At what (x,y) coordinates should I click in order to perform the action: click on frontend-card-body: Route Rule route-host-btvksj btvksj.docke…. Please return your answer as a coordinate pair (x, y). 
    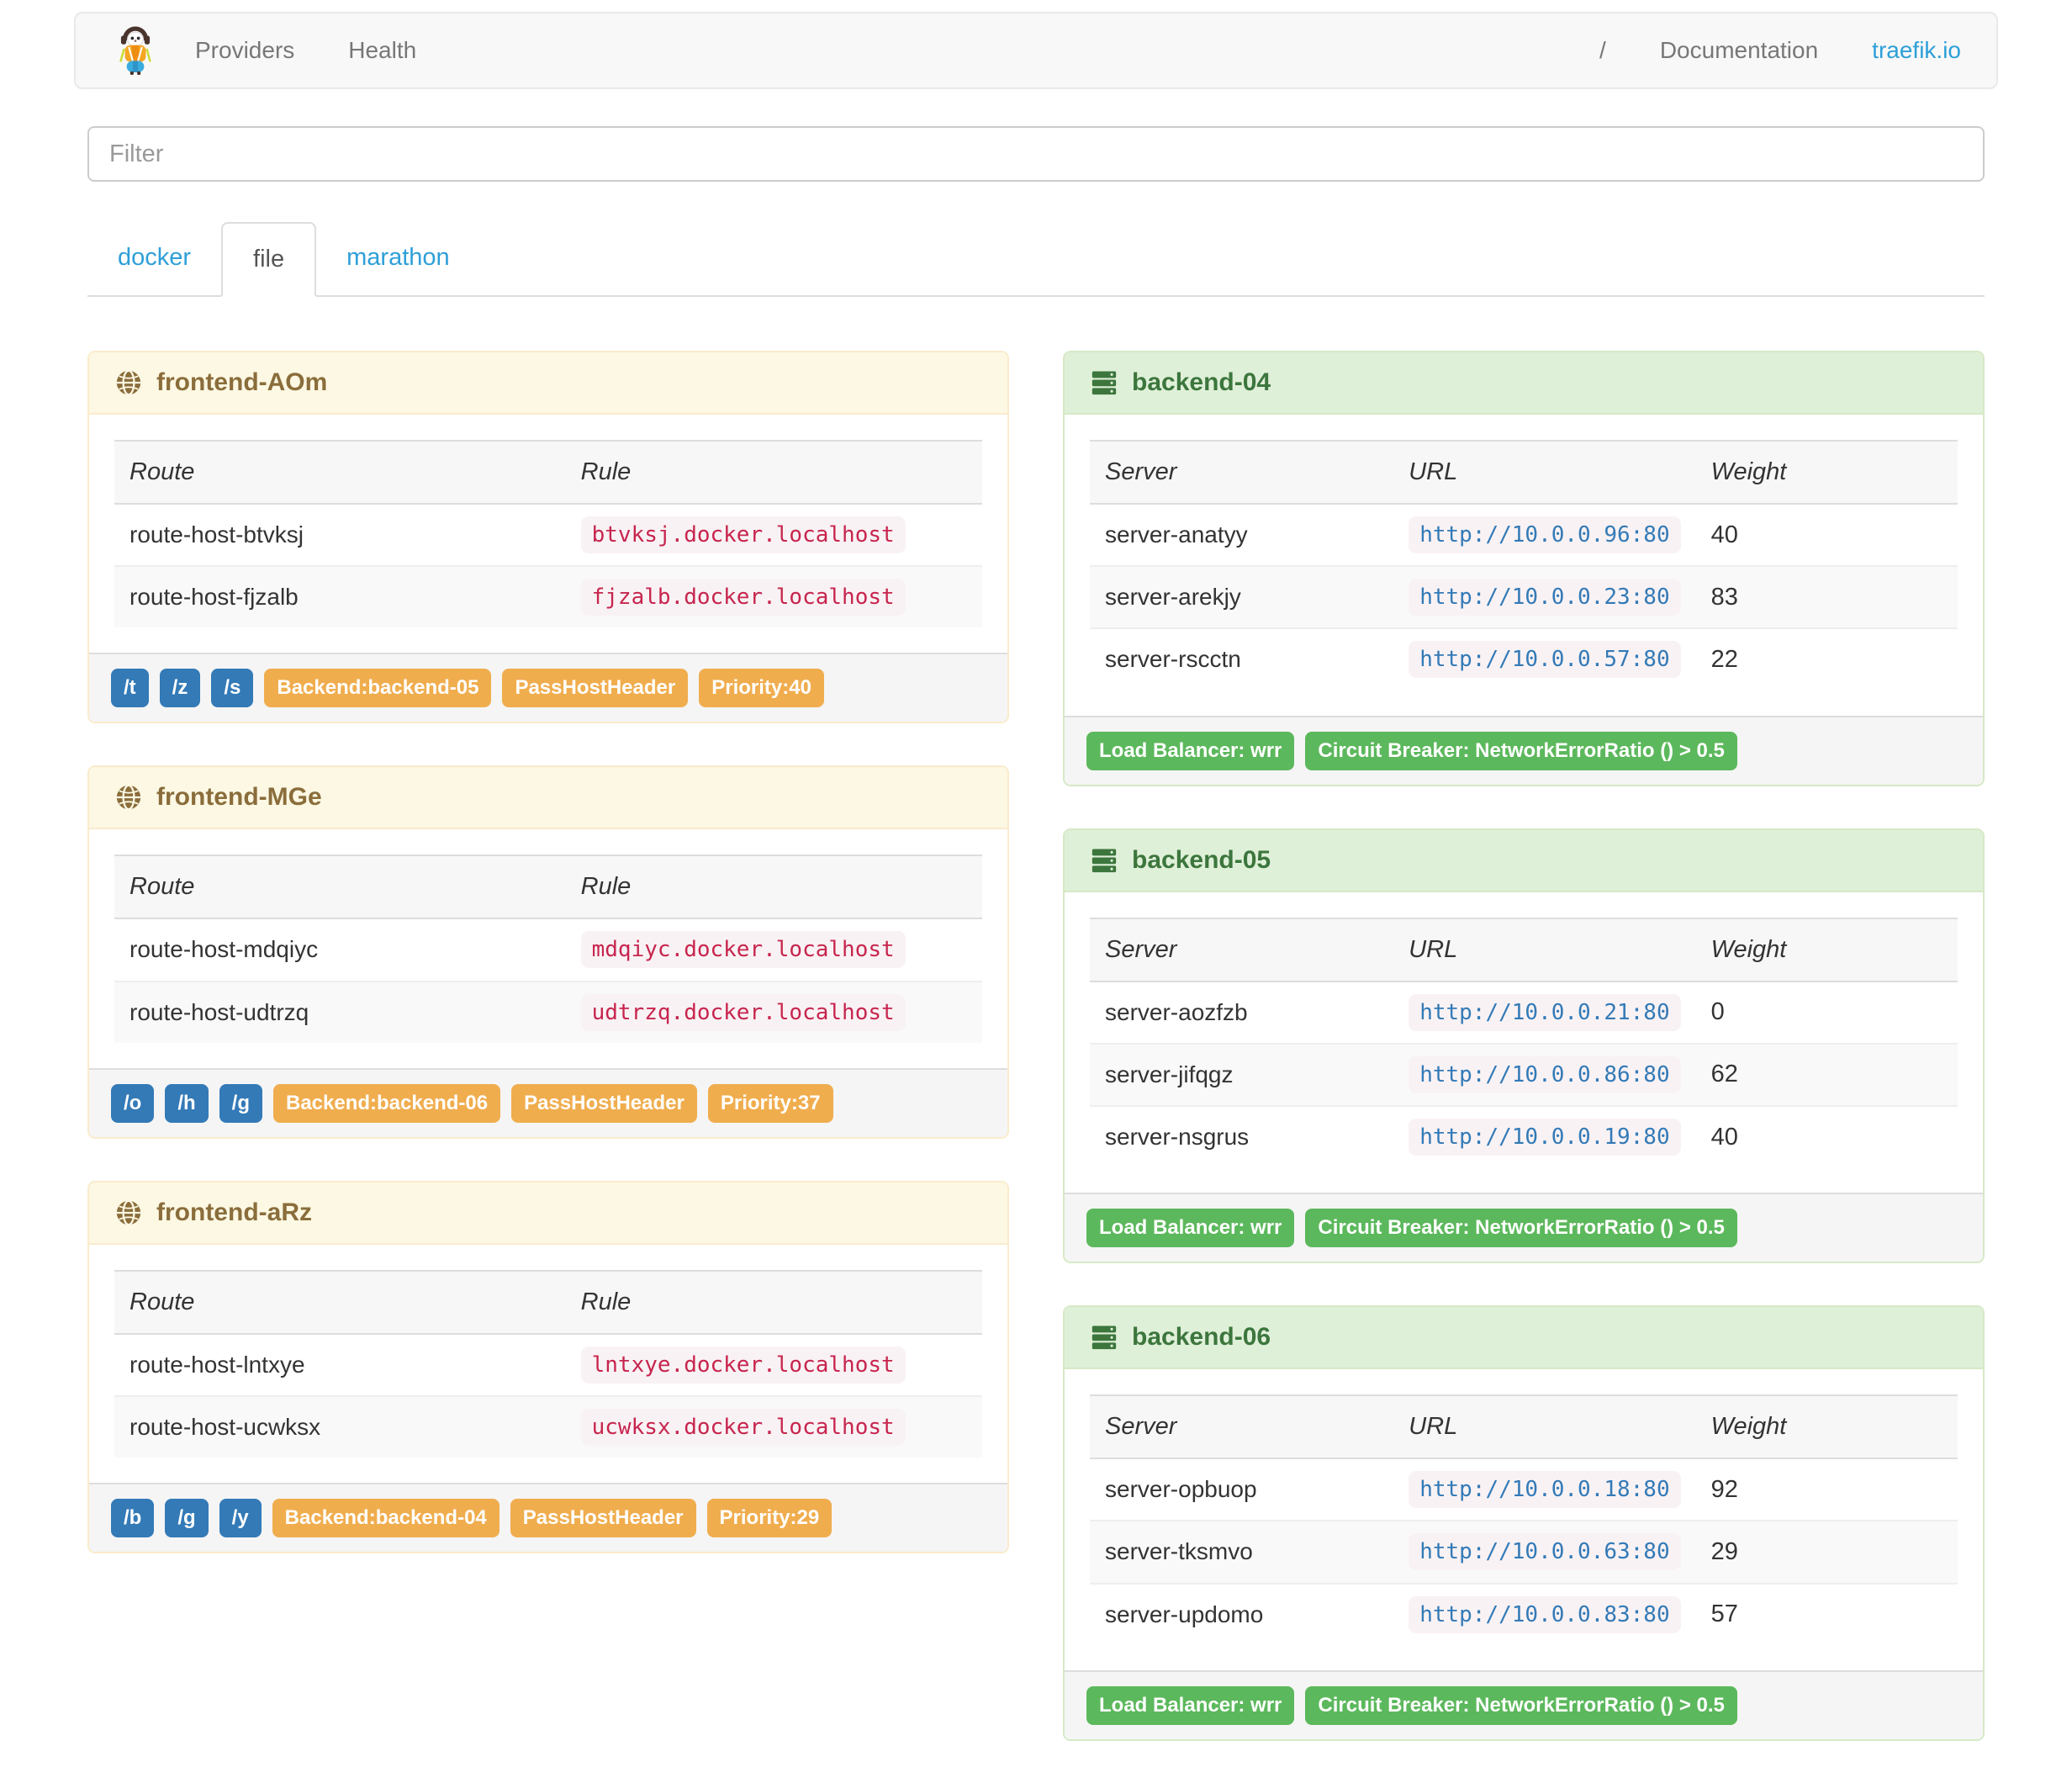
    Looking at the image, I should click on (548, 534).